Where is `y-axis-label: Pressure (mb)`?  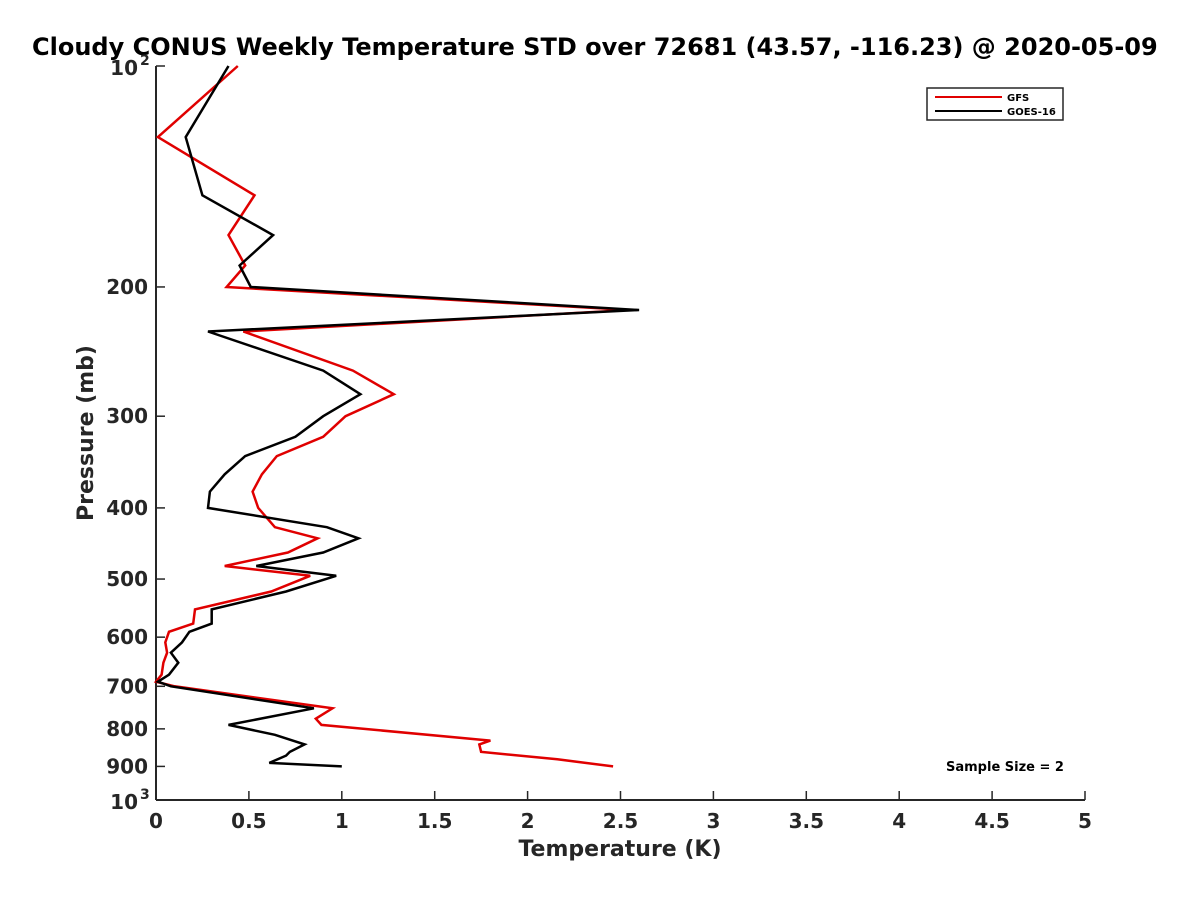
y-axis-label: Pressure (mb) is located at coordinates (86, 433).